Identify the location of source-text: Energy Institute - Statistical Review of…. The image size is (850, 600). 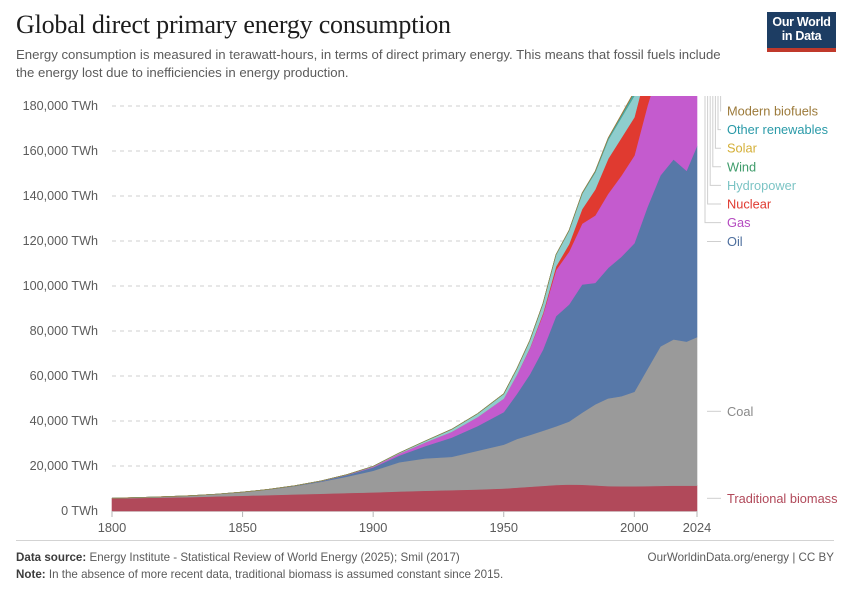
(273, 557).